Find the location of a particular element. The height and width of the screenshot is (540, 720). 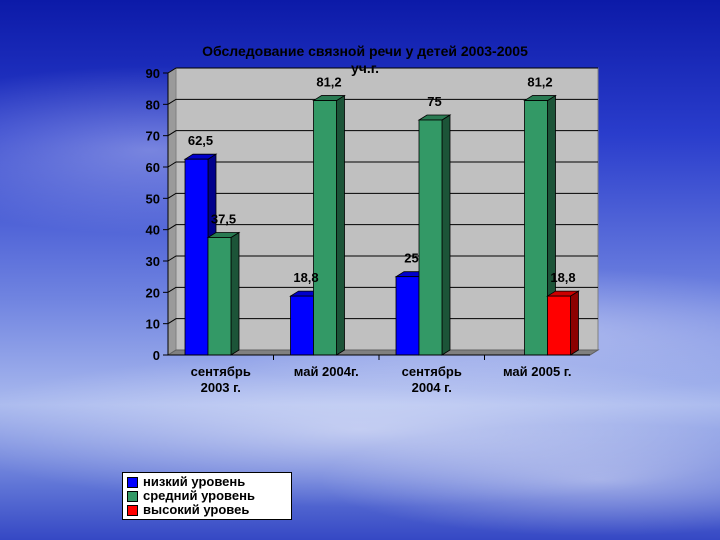

legend-item-high: высокий уровеь is located at coordinates (207, 510).